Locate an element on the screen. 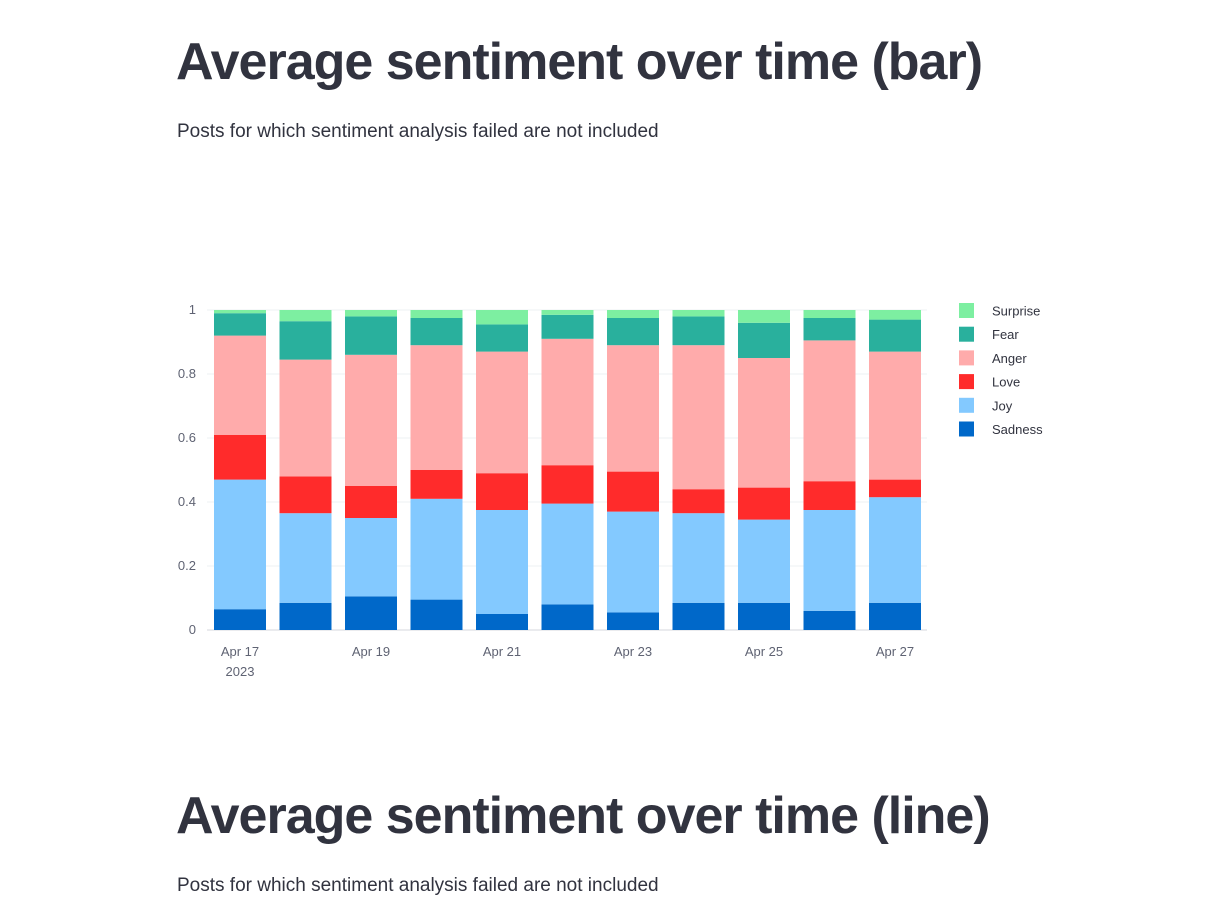 The width and height of the screenshot is (1225, 903). y-tick-label: 0.8 is located at coordinates (187, 373).